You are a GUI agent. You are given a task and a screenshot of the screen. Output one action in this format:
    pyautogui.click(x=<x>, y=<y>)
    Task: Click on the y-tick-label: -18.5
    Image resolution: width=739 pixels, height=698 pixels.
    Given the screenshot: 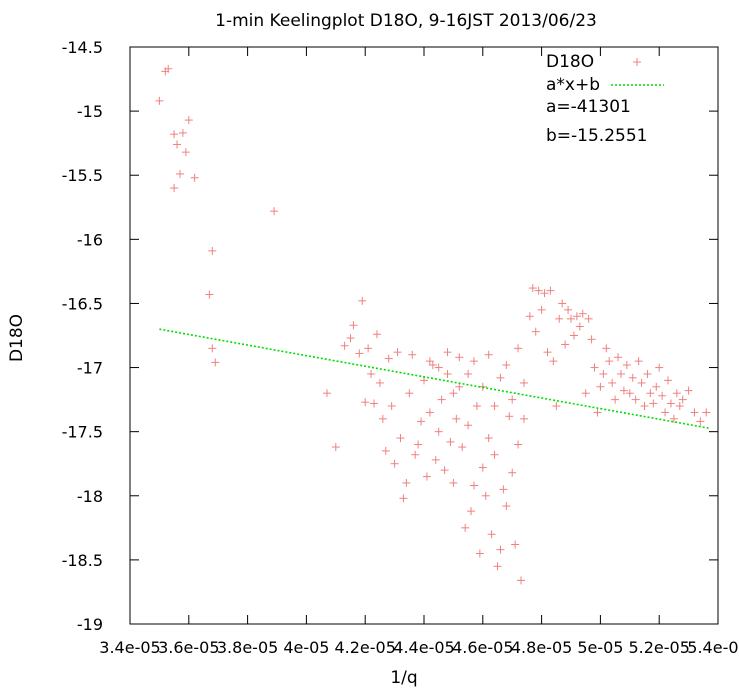 What is the action you would take?
    pyautogui.click(x=82, y=560)
    